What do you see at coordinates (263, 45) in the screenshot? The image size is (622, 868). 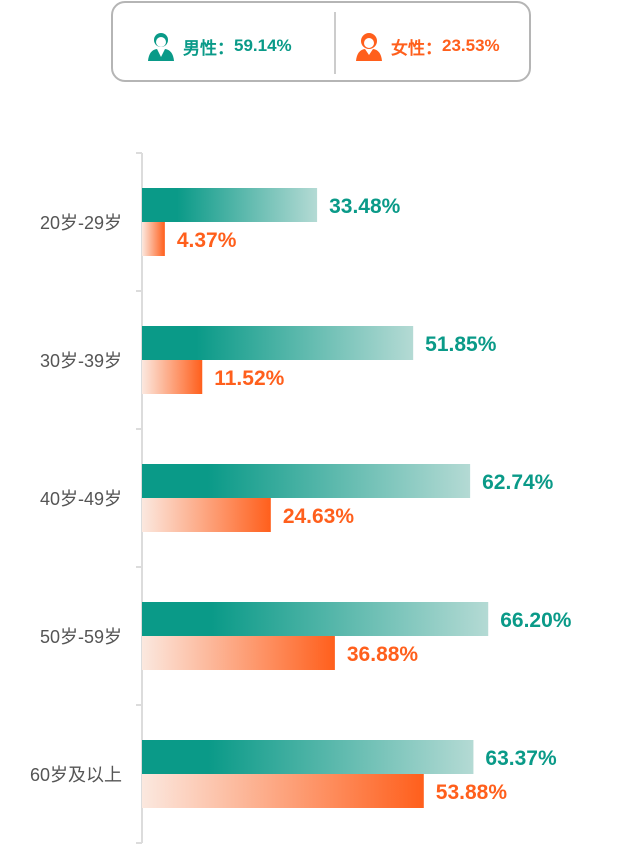 I see `legend-male-value: 59.14%` at bounding box center [263, 45].